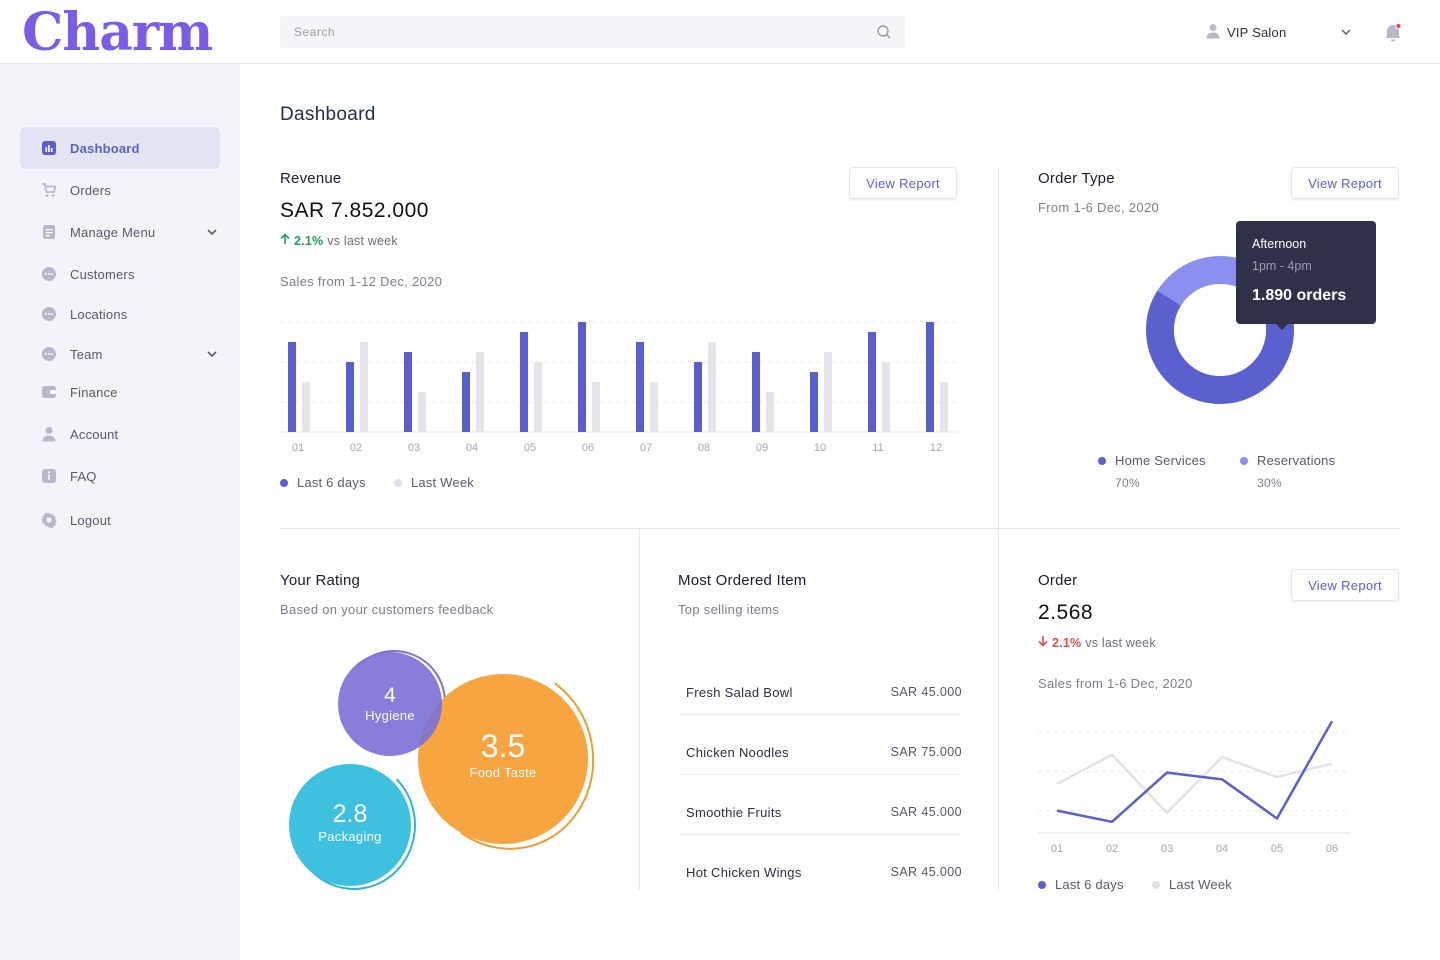 This screenshot has width=1440, height=960. What do you see at coordinates (1043, 642) in the screenshot?
I see `arrow-down-icon` at bounding box center [1043, 642].